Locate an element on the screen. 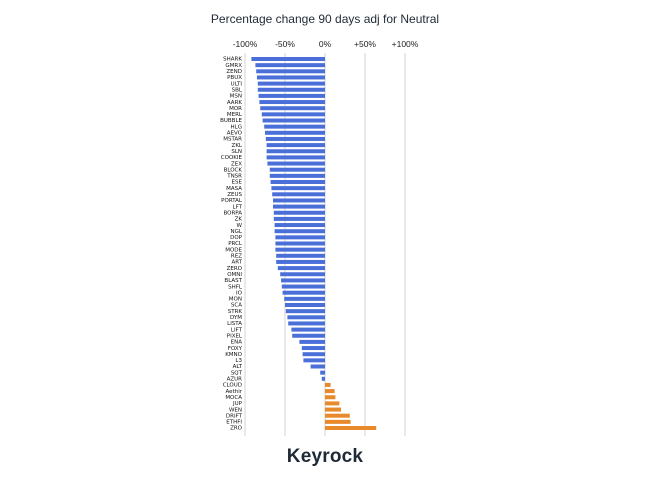 This screenshot has height=488, width=650. x-tick-label: 0% is located at coordinates (325, 44).